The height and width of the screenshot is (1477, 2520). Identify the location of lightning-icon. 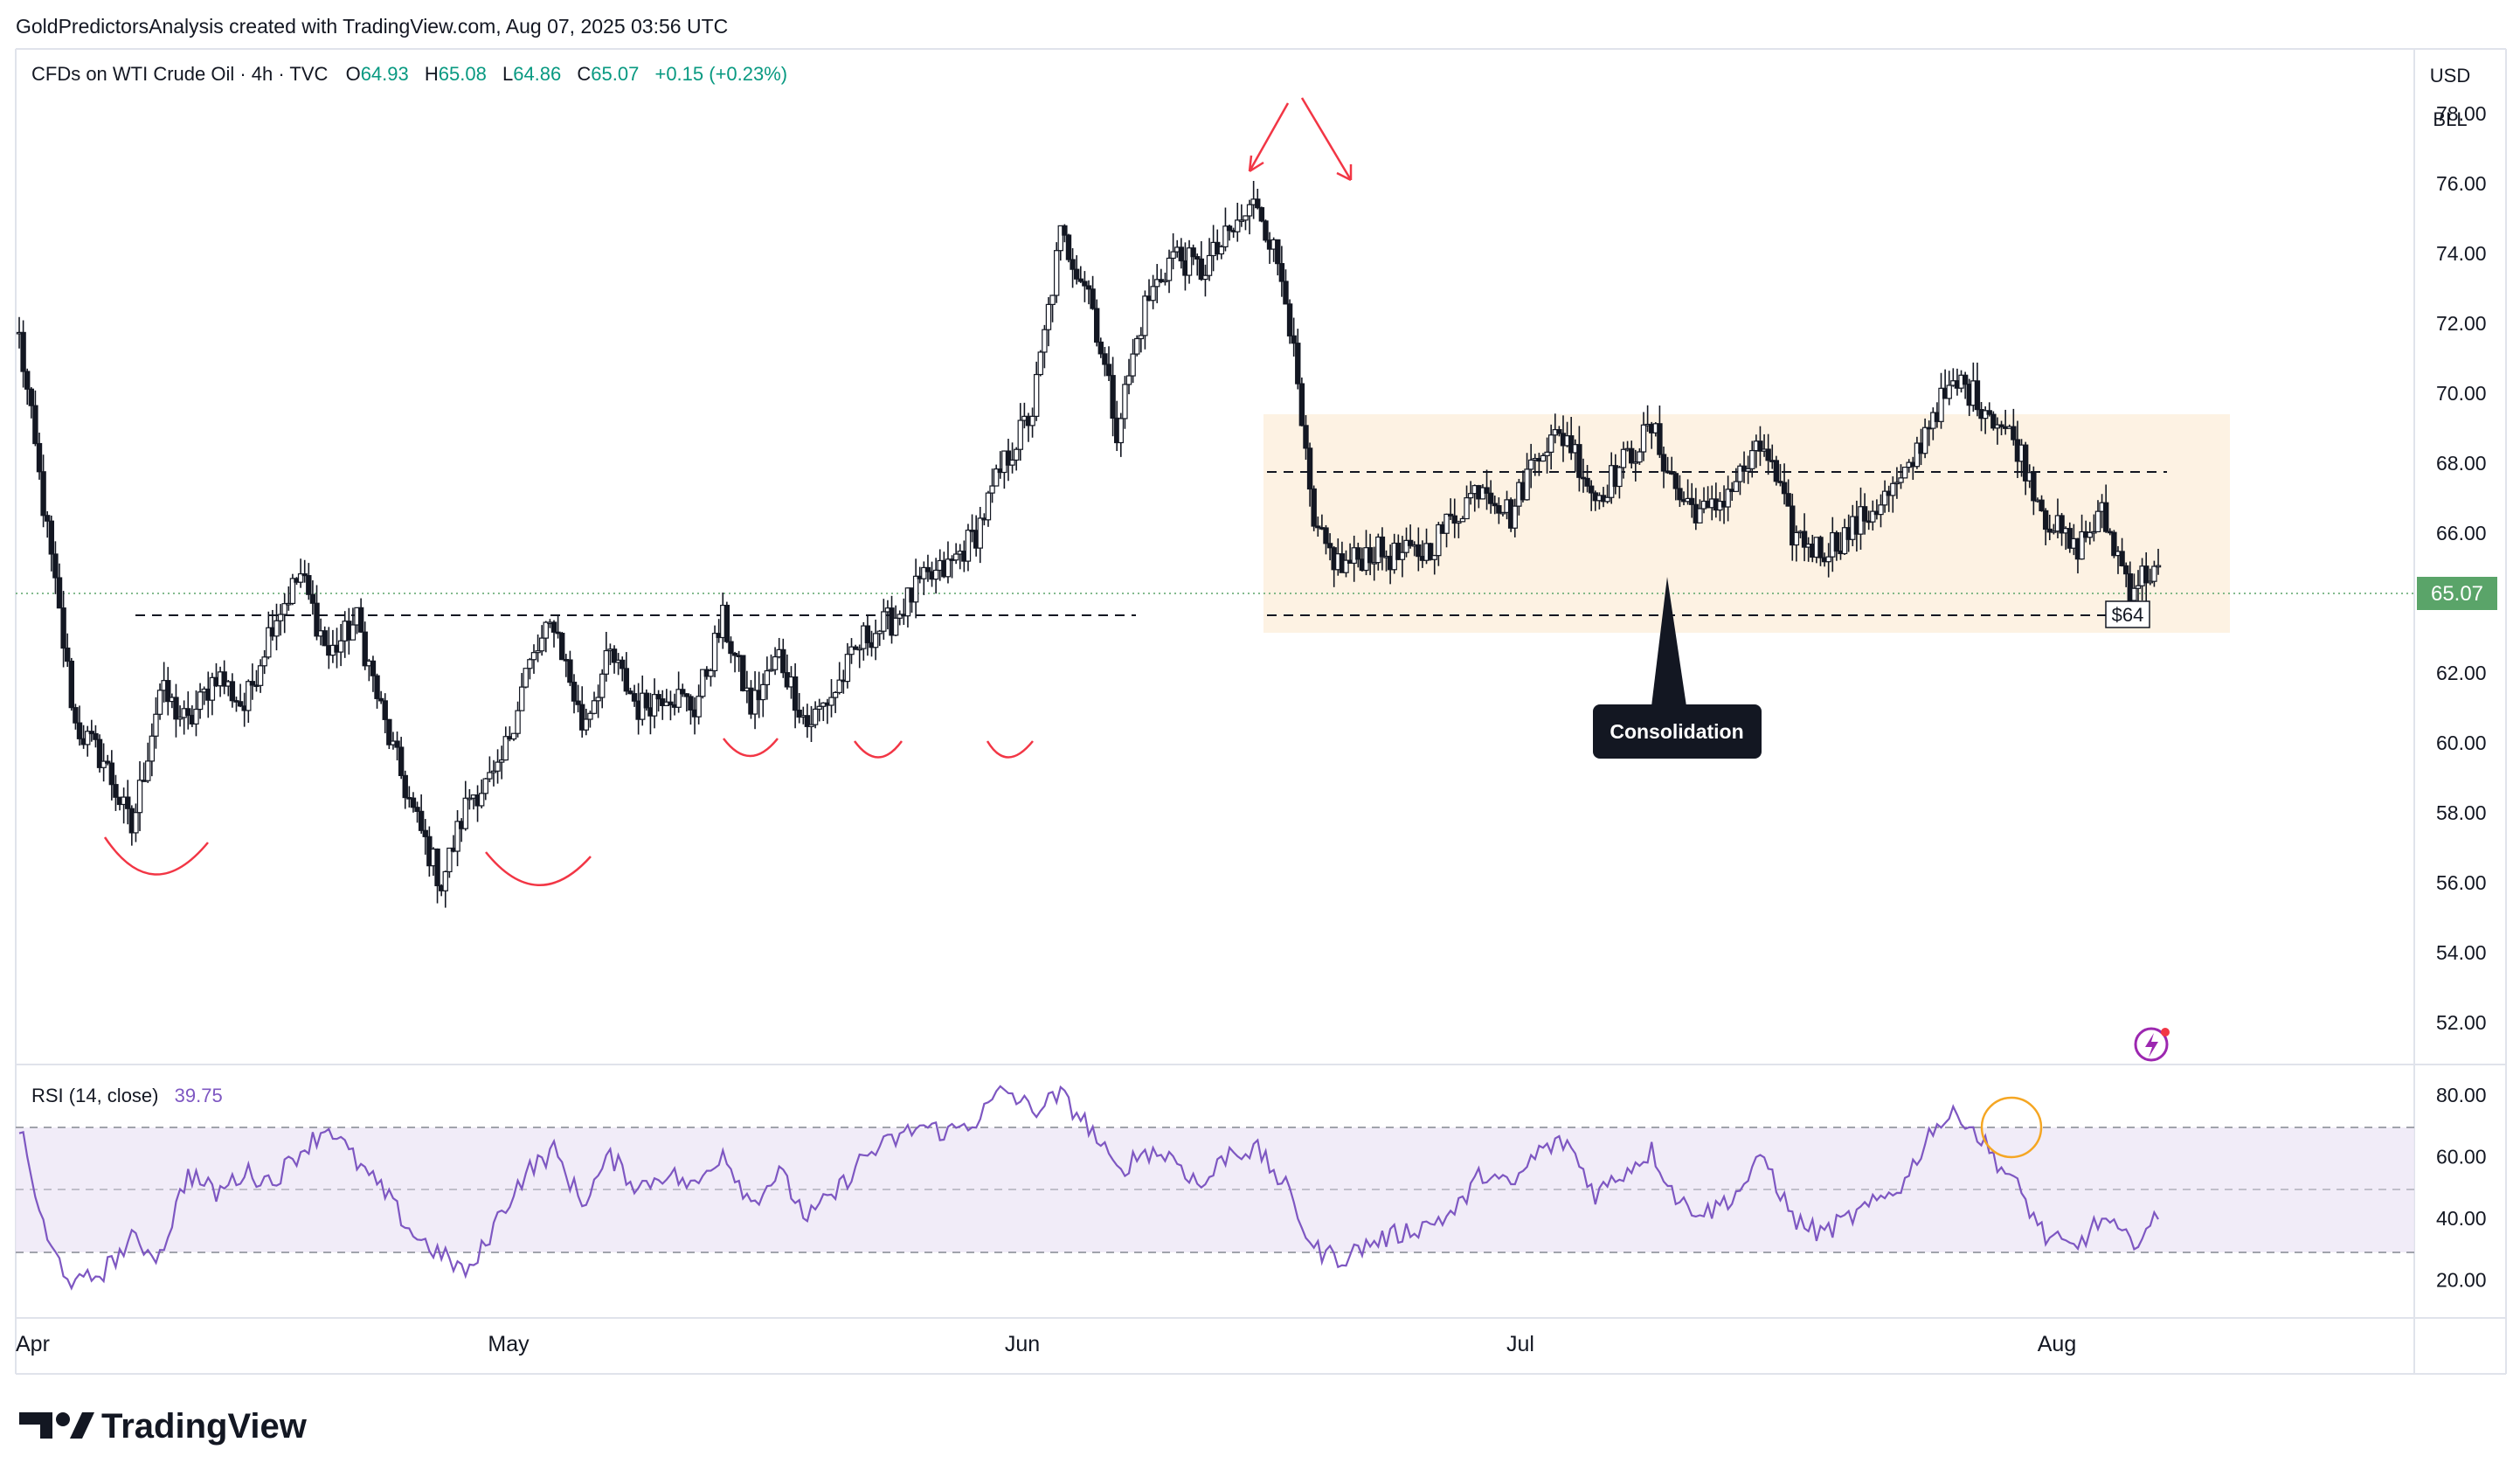
(2152, 1044).